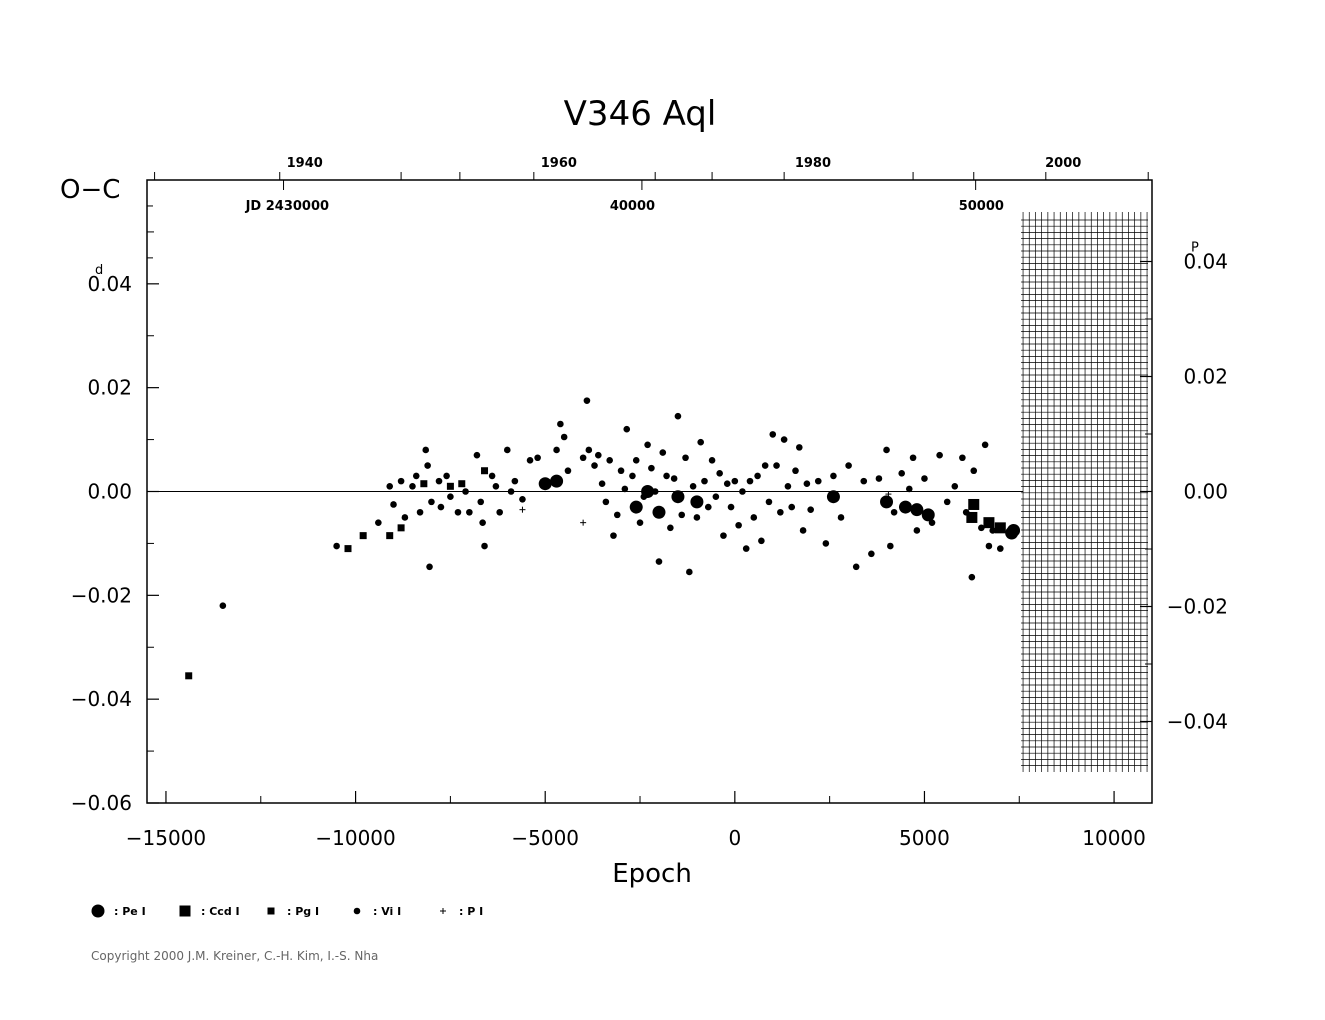  I want to click on y-tick-label: −0.02, so click(101, 595).